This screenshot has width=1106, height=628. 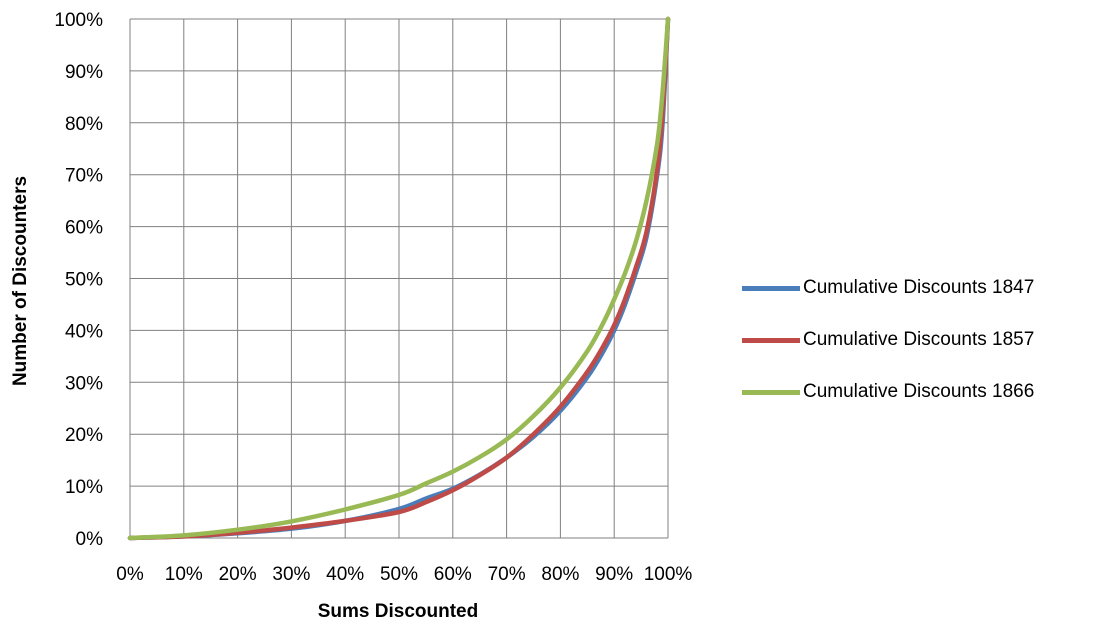 What do you see at coordinates (291, 574) in the screenshot?
I see `x-tick-label: 30%` at bounding box center [291, 574].